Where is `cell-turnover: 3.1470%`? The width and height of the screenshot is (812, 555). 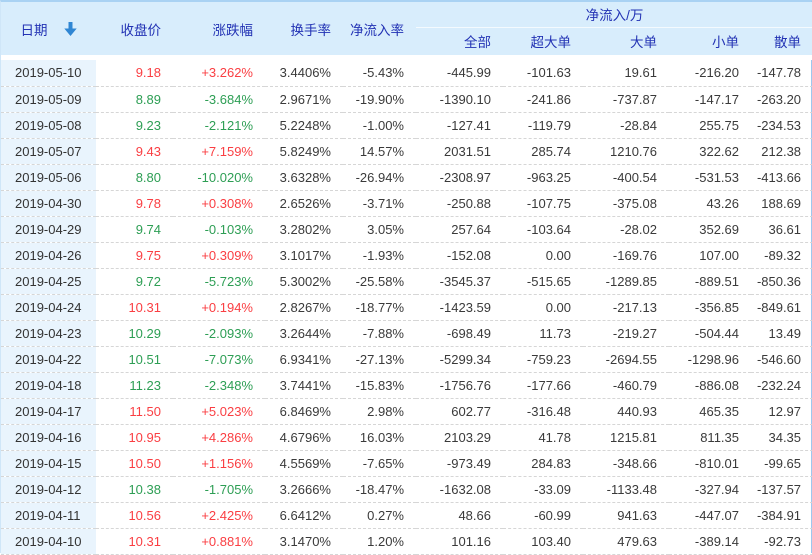 cell-turnover: 3.1470% is located at coordinates (304, 541).